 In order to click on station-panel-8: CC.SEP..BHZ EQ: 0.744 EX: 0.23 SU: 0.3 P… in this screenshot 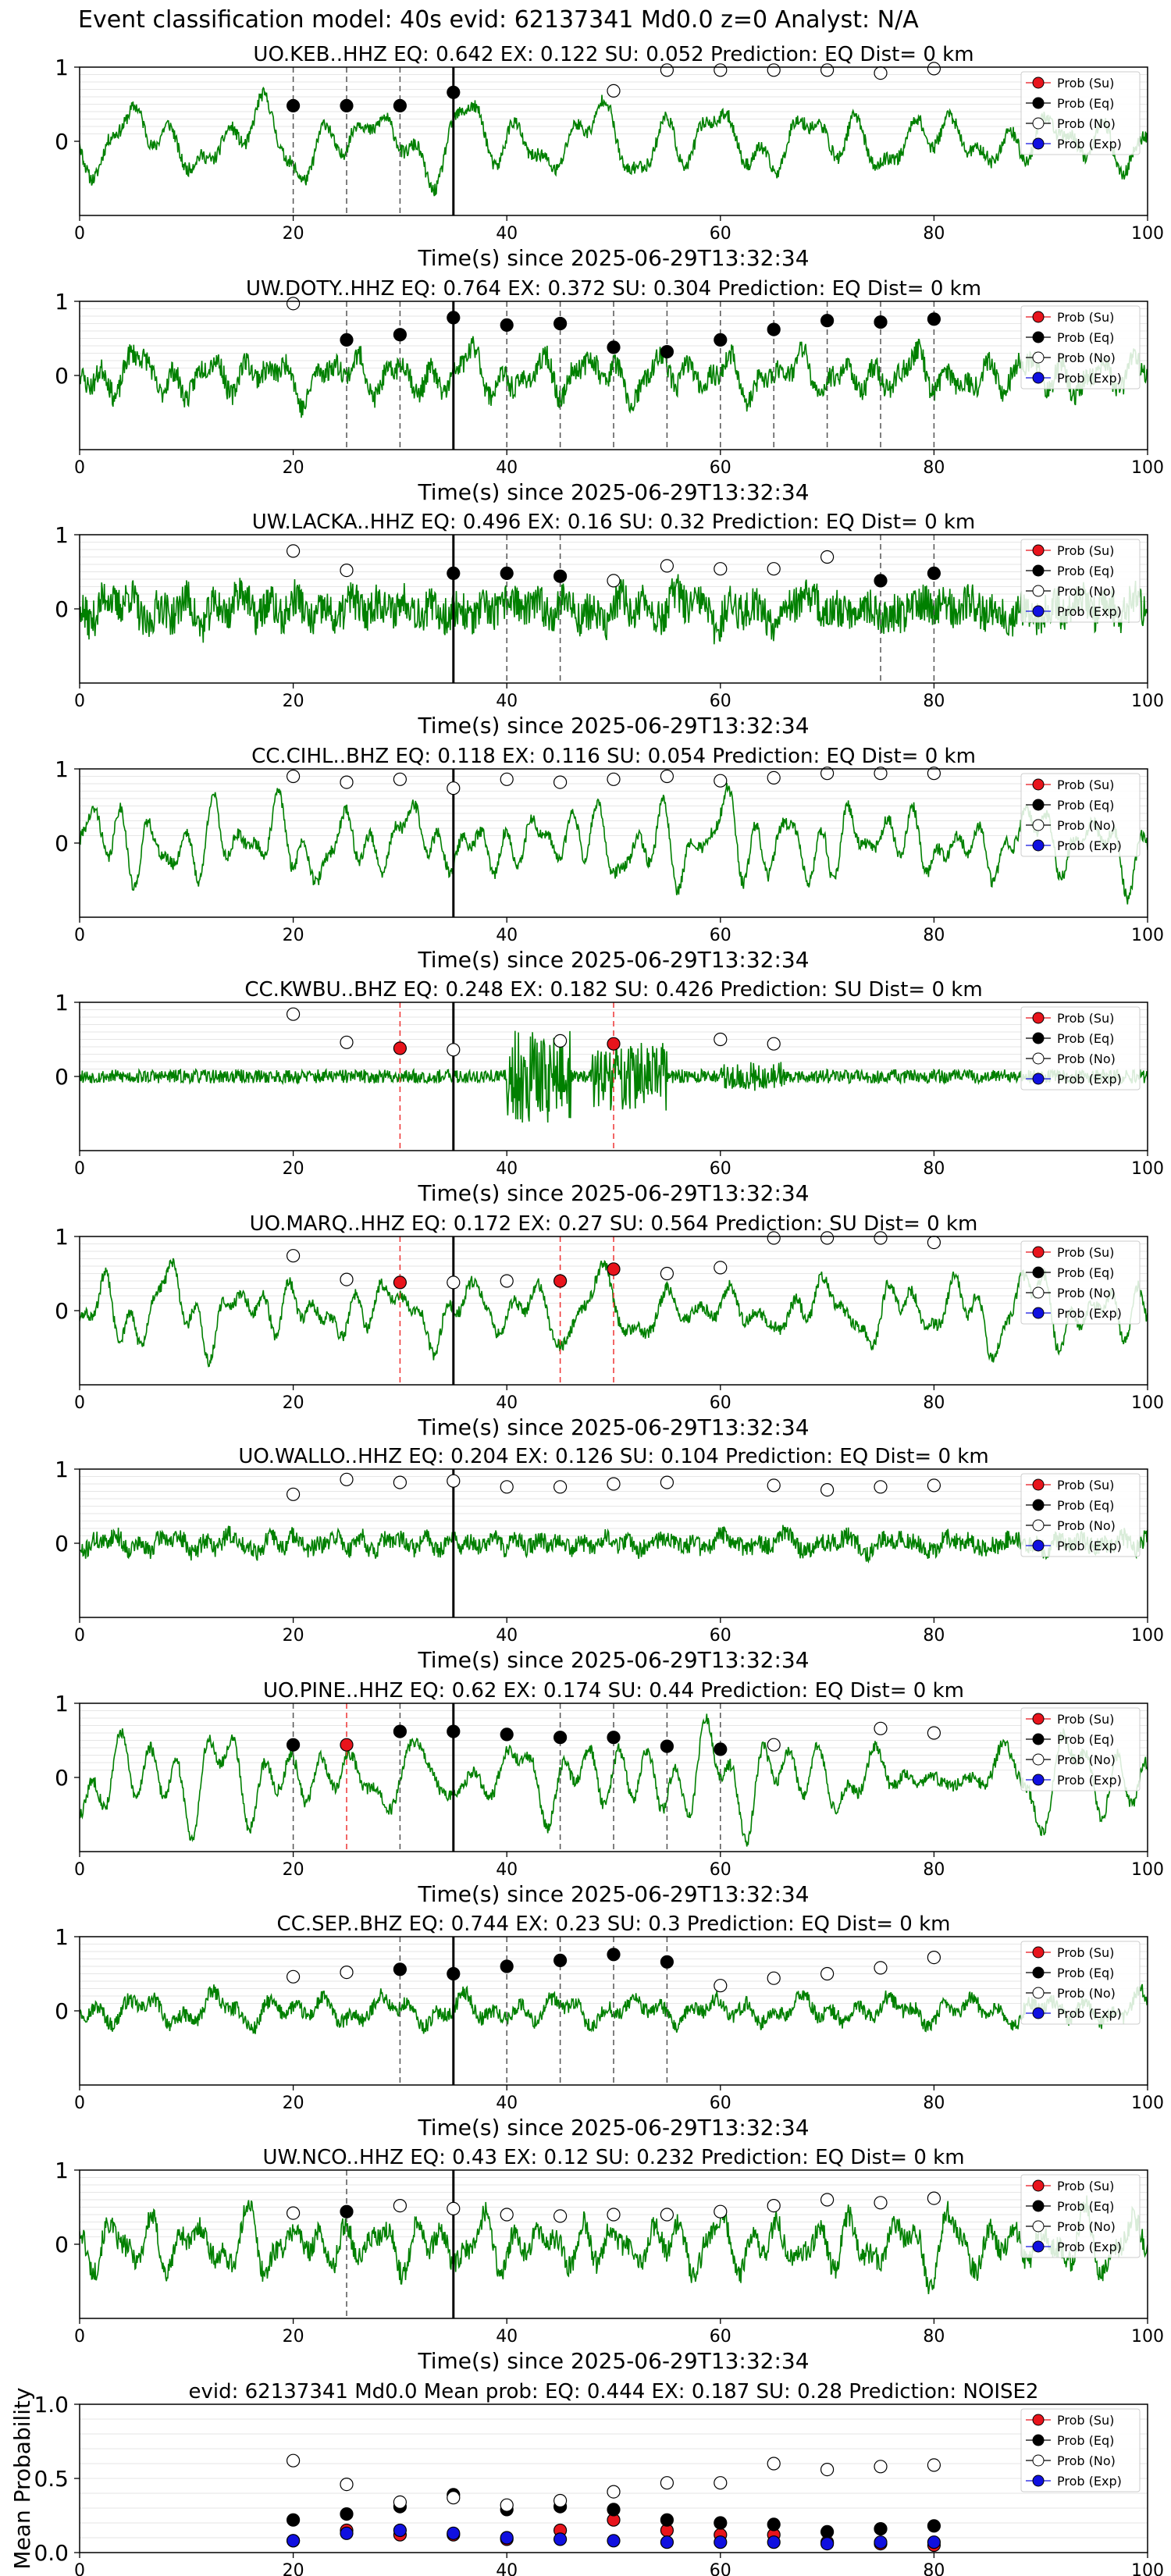, I will do `click(609, 2026)`.